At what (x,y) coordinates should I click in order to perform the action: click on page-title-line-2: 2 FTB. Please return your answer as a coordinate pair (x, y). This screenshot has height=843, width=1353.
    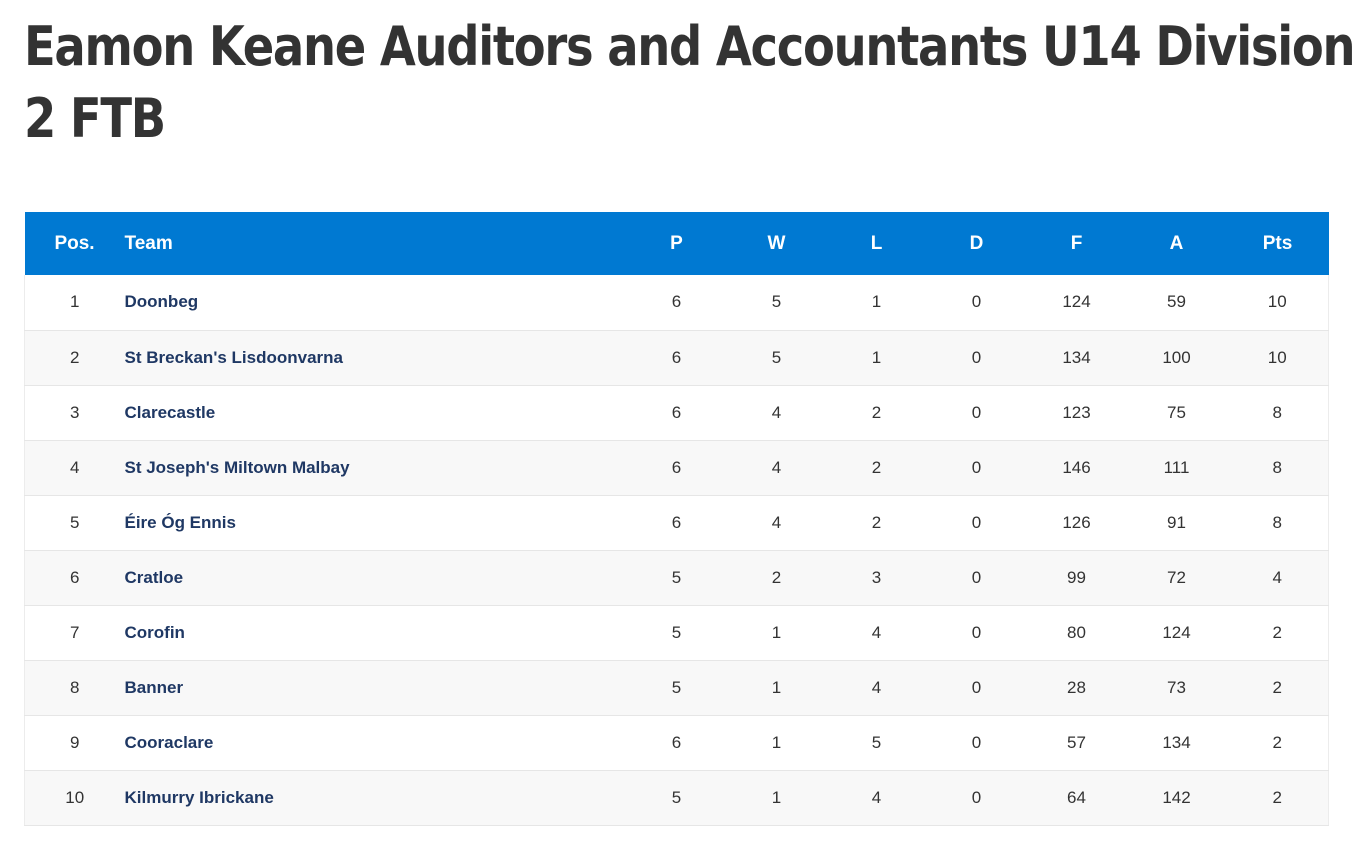
    Looking at the image, I should click on (95, 118).